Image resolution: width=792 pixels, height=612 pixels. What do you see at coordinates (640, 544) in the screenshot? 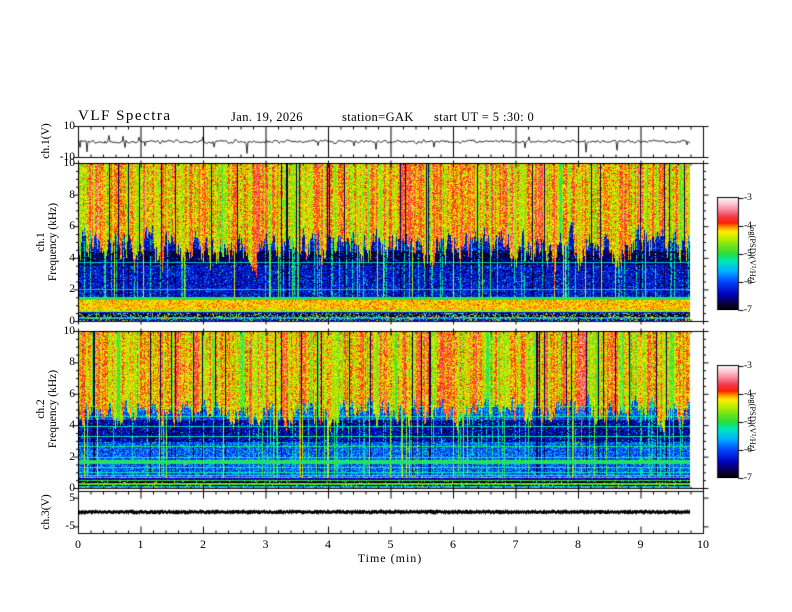
I see `x-tick-label: 9` at bounding box center [640, 544].